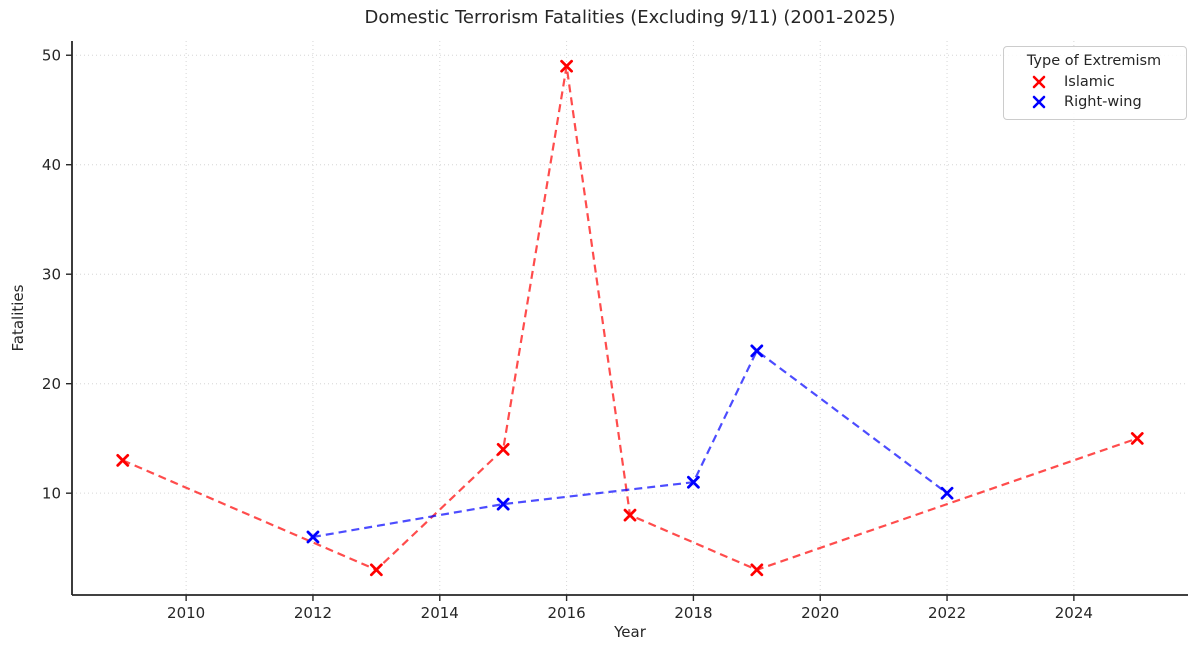 The image size is (1200, 660). What do you see at coordinates (51, 493) in the screenshot?
I see `y-tick-label: 10` at bounding box center [51, 493].